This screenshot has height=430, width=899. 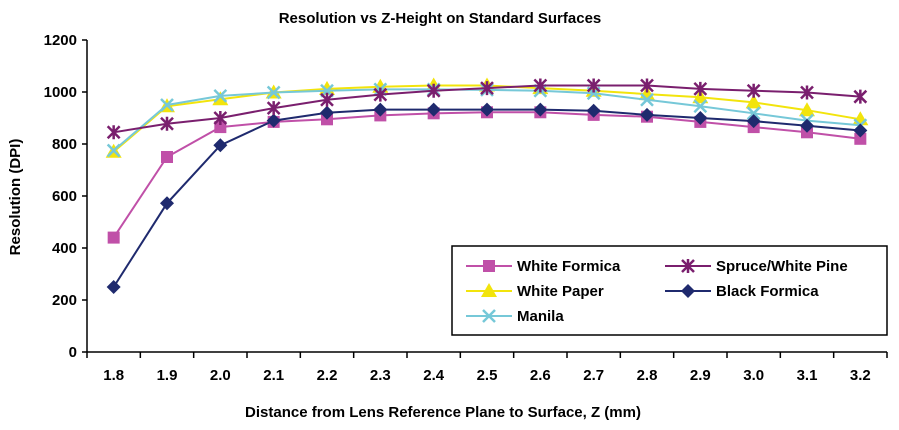 What do you see at coordinates (487, 375) in the screenshot?
I see `x-tick-label: 2.5` at bounding box center [487, 375].